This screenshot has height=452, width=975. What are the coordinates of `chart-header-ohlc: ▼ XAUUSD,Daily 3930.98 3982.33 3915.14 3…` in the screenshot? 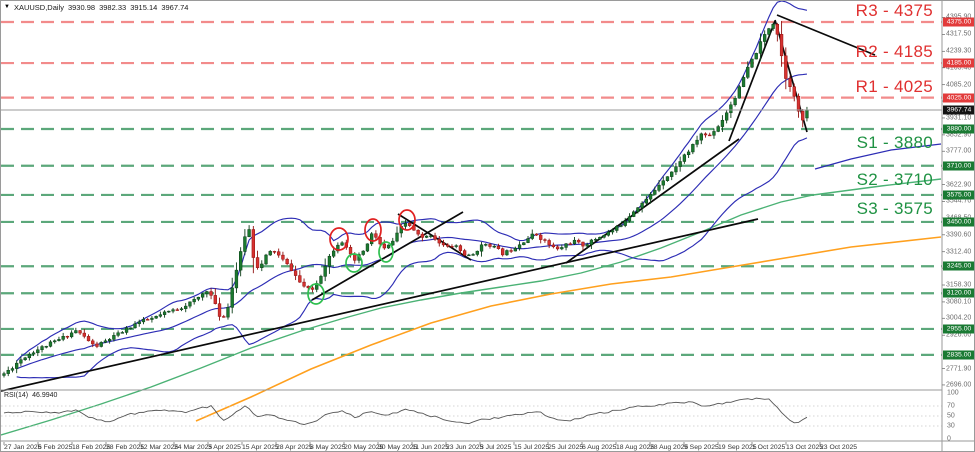 It's located at (96, 7).